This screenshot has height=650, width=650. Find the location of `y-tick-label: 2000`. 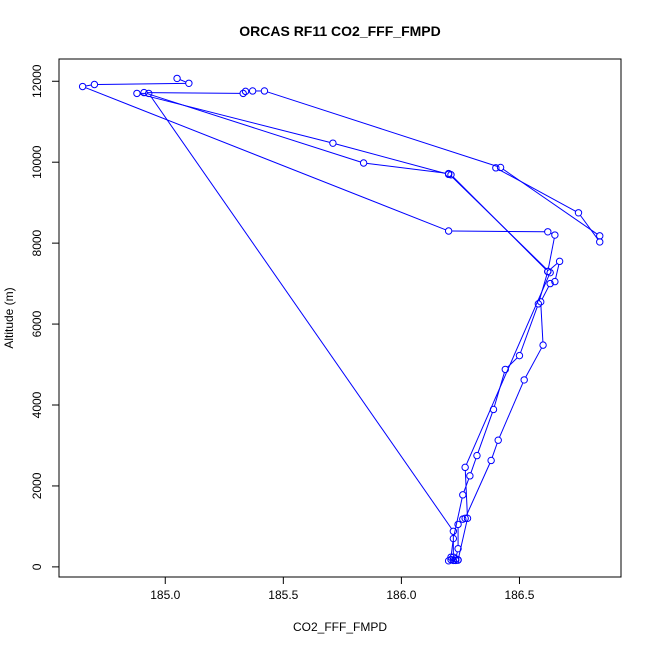

y-tick-label: 2000 is located at coordinates (37, 485).